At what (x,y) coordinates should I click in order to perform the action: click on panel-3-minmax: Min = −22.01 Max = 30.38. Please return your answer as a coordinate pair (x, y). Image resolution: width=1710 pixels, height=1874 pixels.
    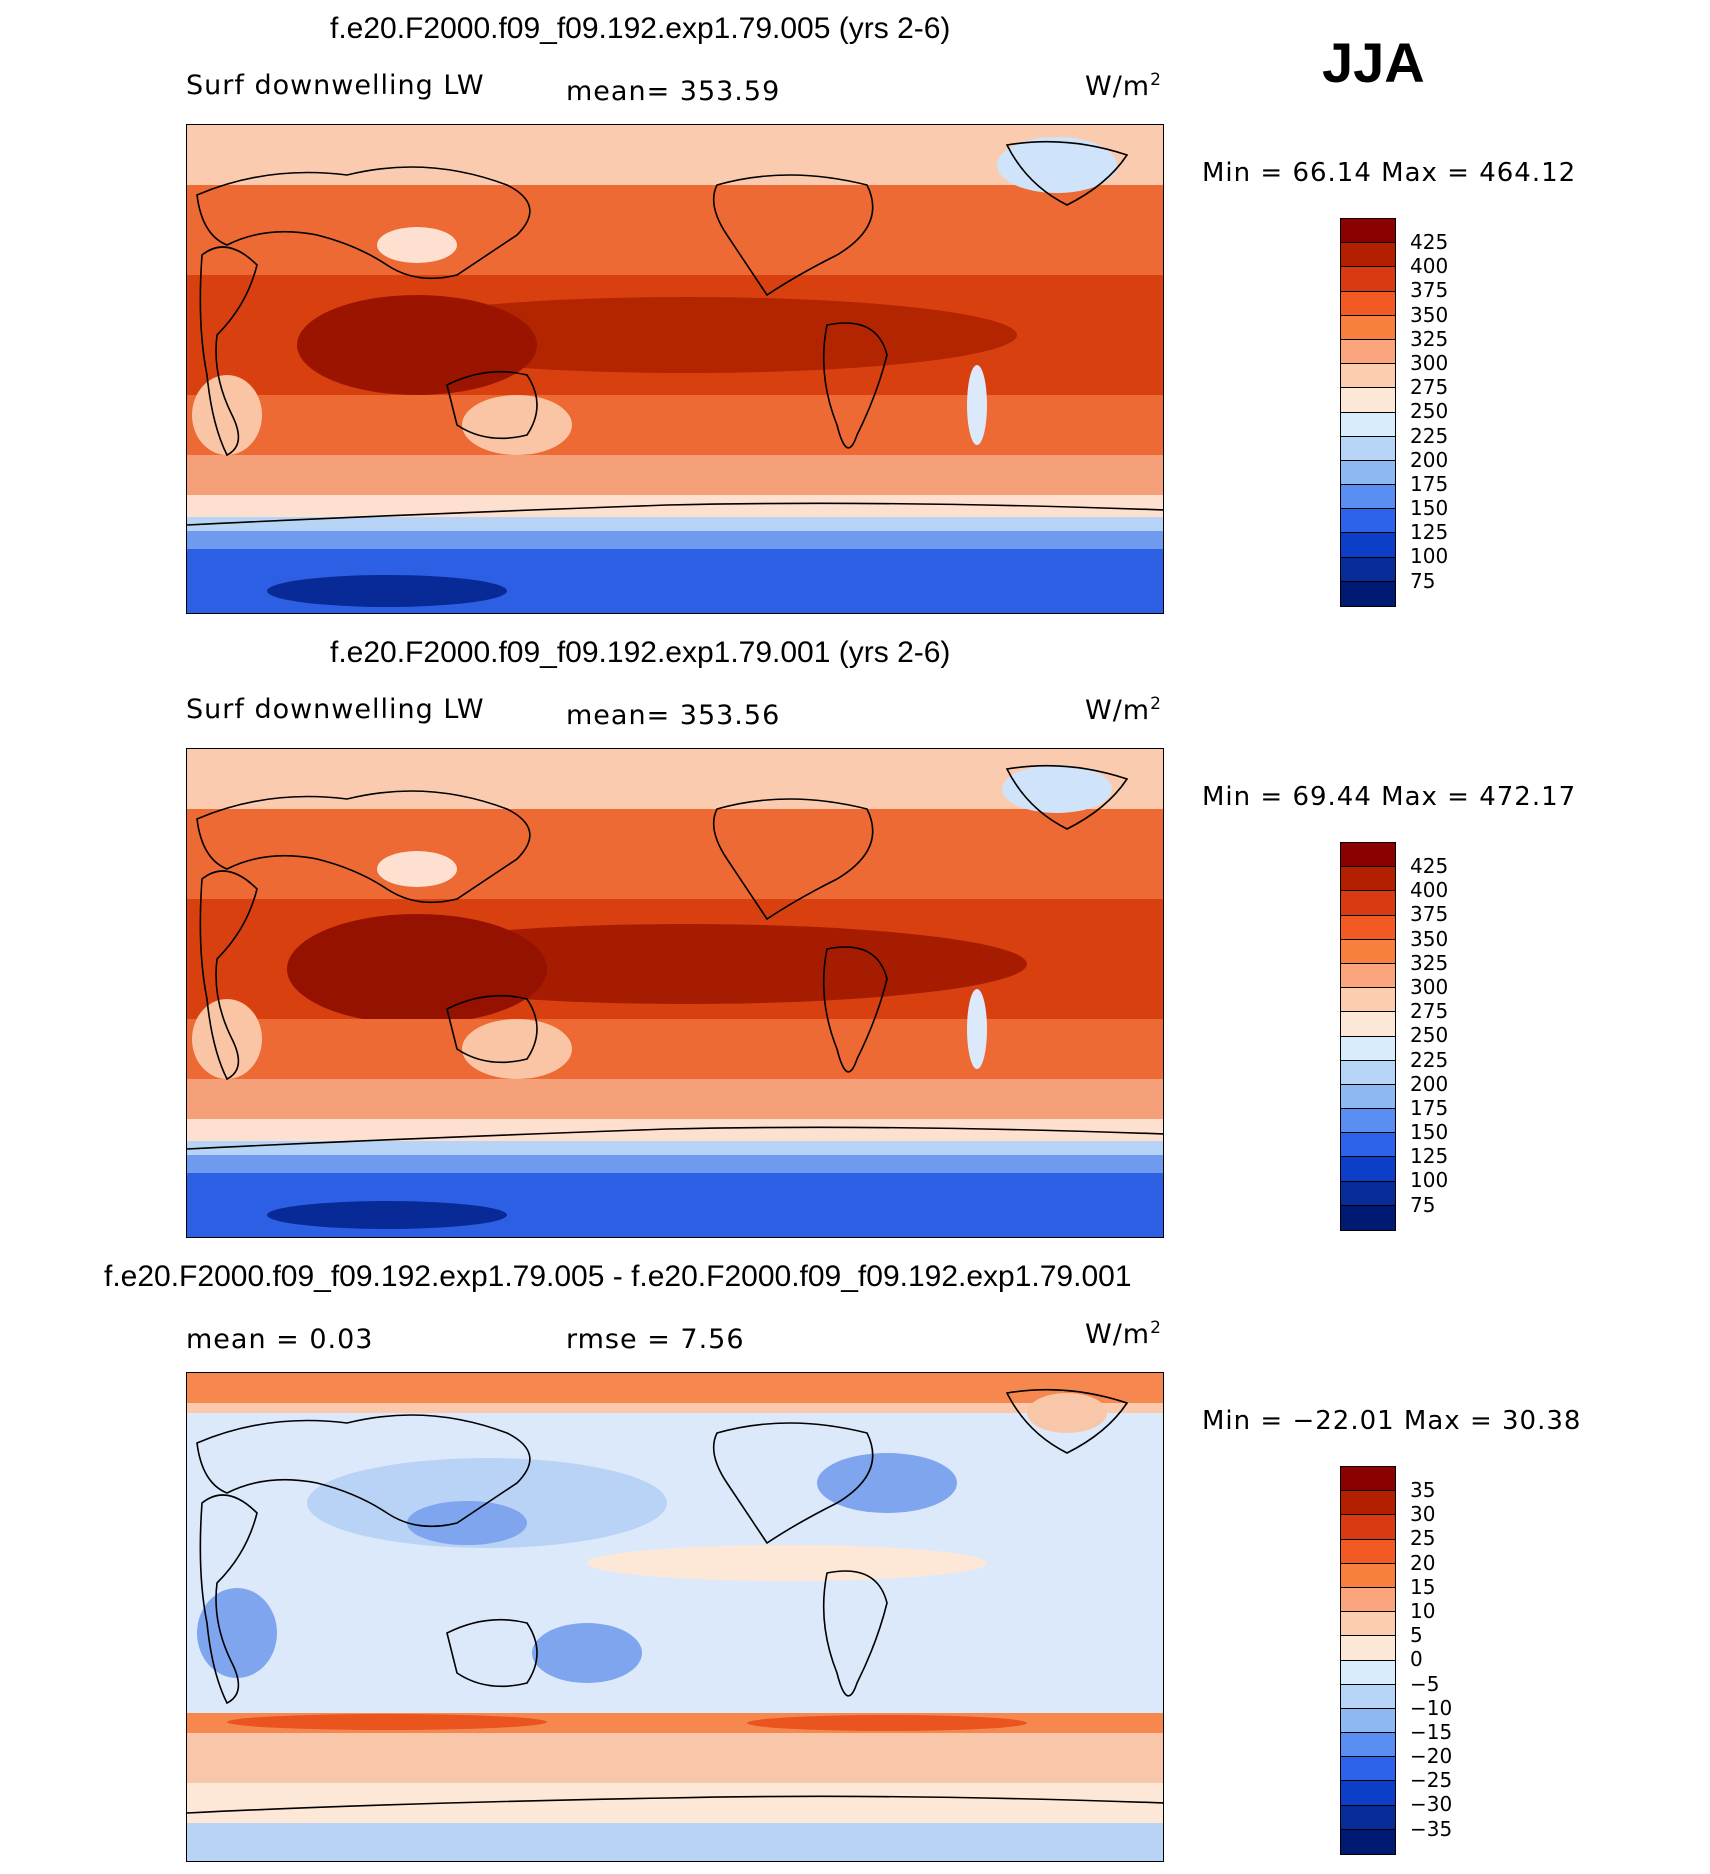
    Looking at the image, I should click on (1392, 1421).